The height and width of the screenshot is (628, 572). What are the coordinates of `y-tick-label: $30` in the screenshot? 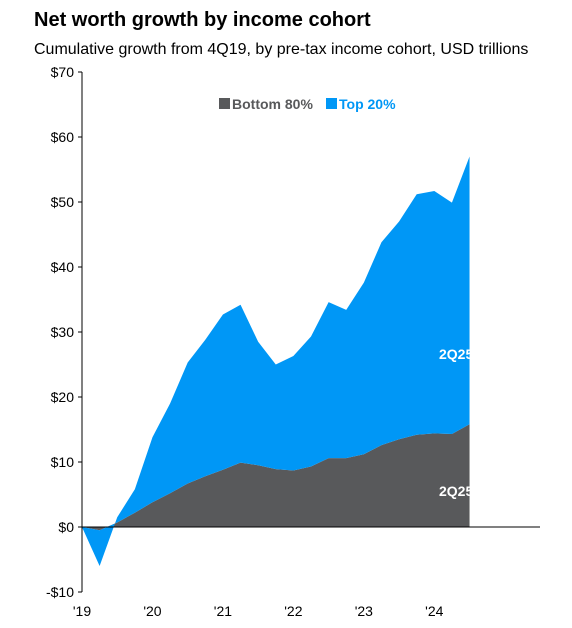 It's located at (63, 332).